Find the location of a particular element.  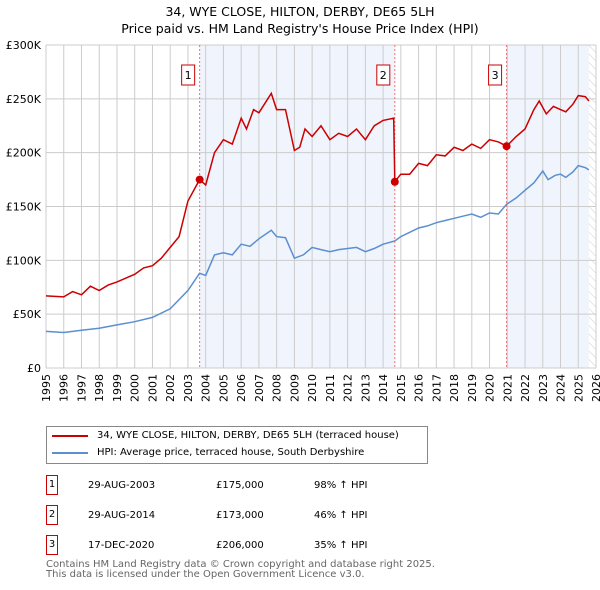

sale-row: 1 29-AUG-2003 £175,000 98% ↑ HPI is located at coordinates (206, 485).